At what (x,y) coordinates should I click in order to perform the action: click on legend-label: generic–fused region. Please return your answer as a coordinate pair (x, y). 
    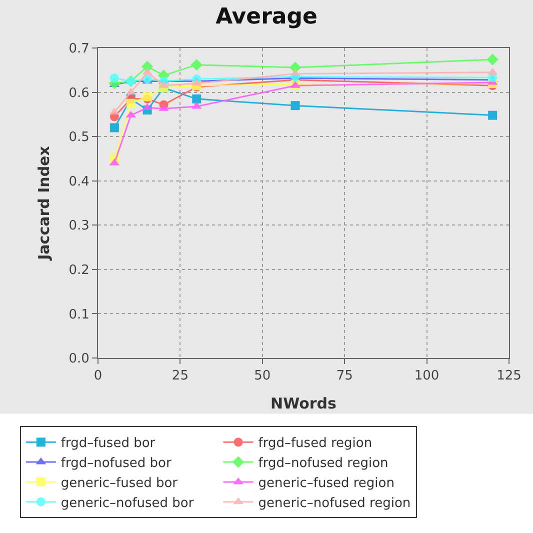
    Looking at the image, I should click on (326, 484).